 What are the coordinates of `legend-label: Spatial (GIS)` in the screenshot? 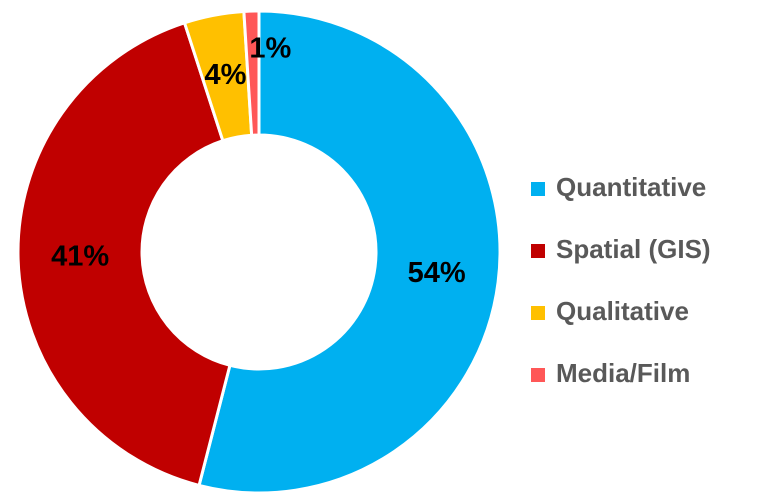 It's located at (633, 249).